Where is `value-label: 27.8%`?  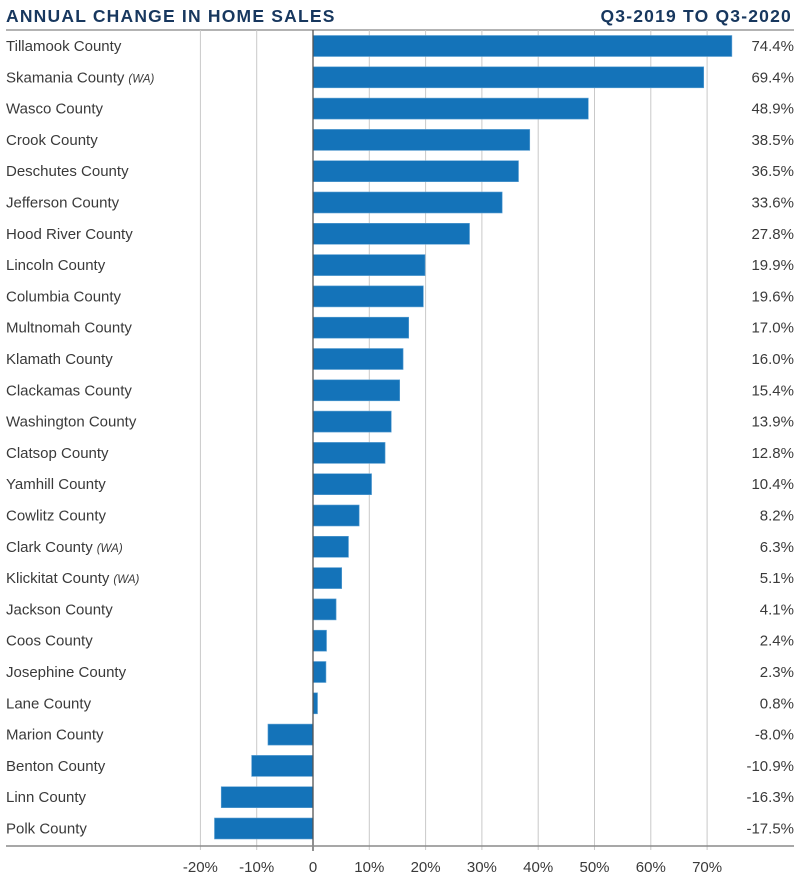
value-label: 27.8% is located at coordinates (772, 234).